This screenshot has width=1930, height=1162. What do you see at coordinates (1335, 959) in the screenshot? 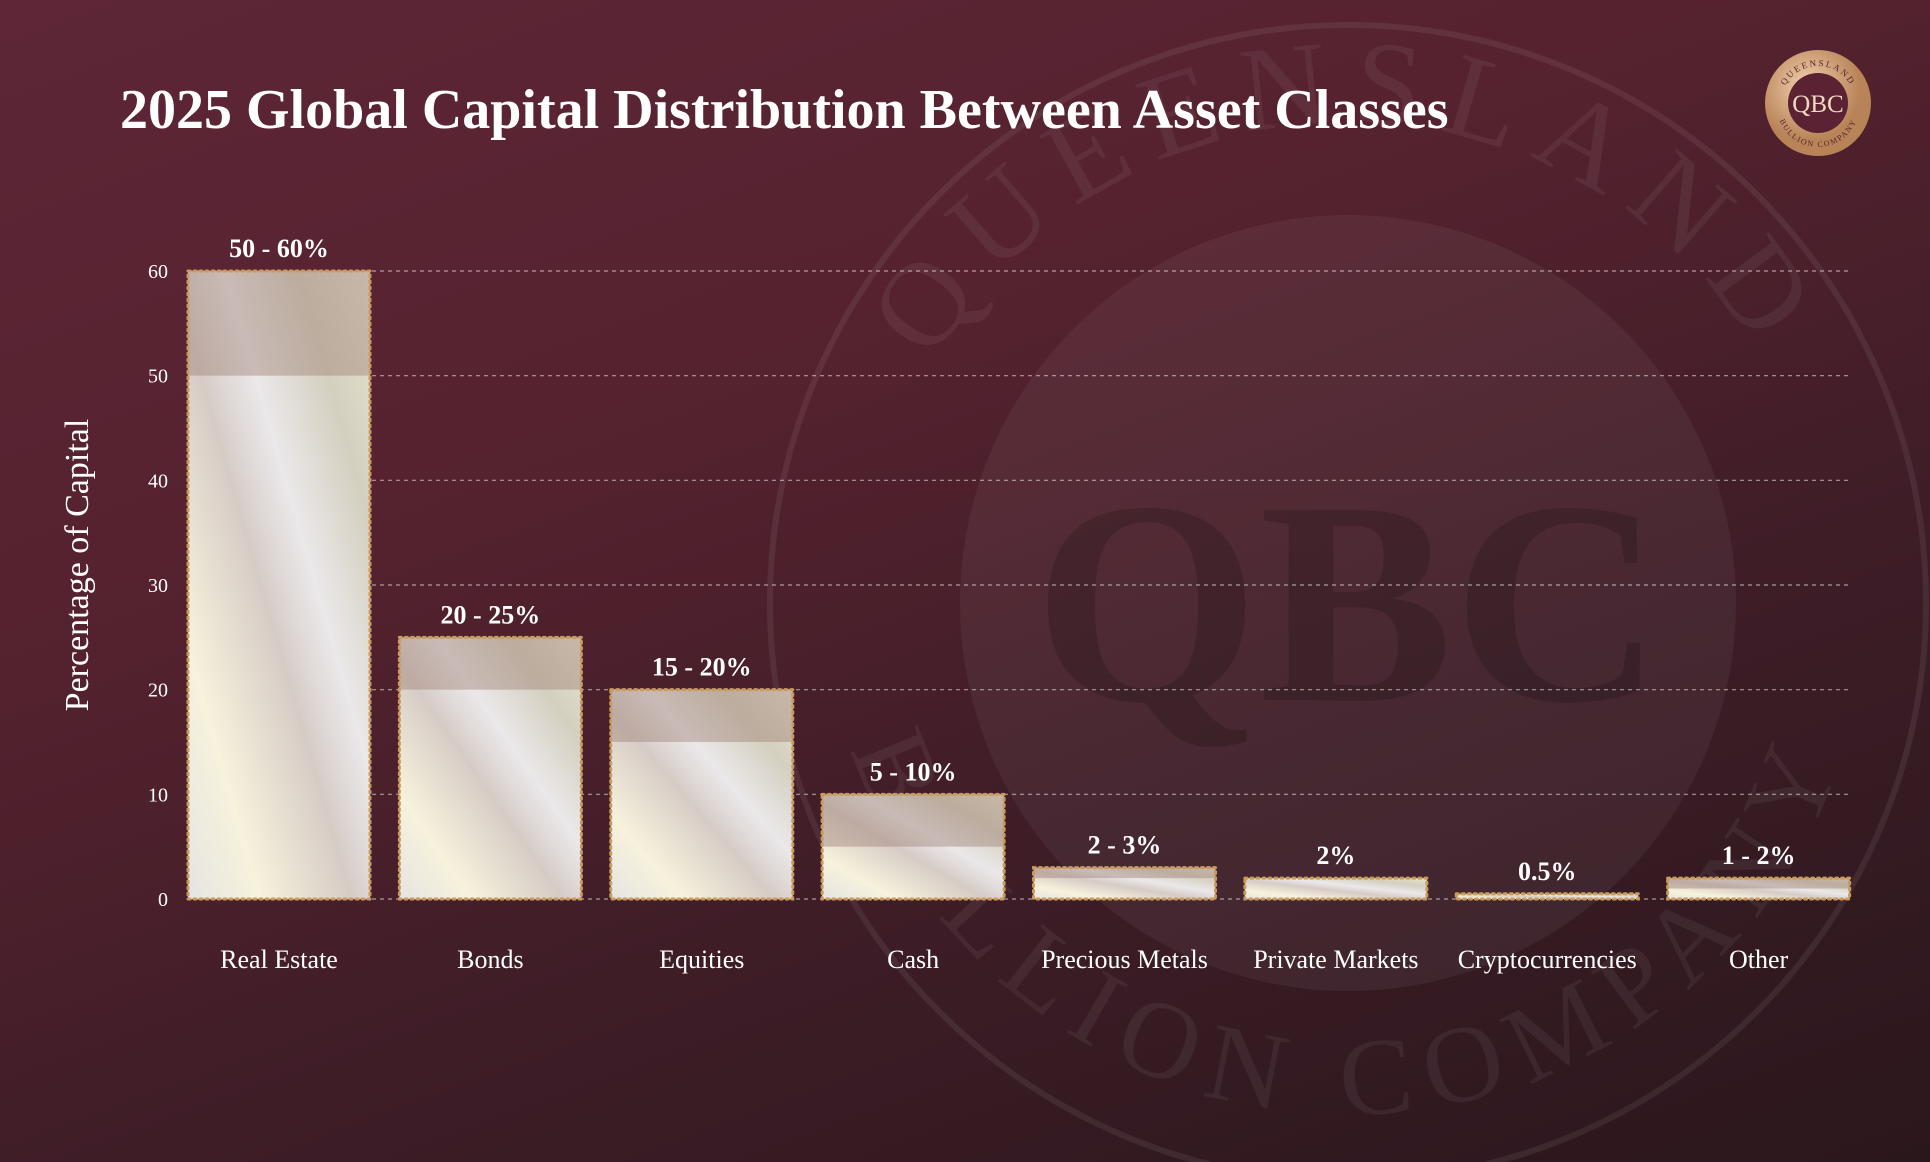
I see `x-tick-label: Private Markets` at bounding box center [1335, 959].